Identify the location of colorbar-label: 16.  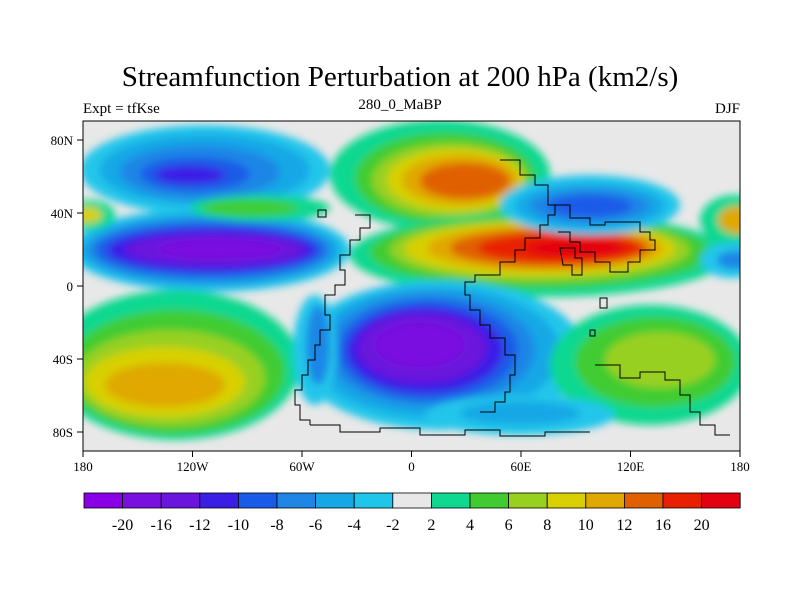
(663, 525).